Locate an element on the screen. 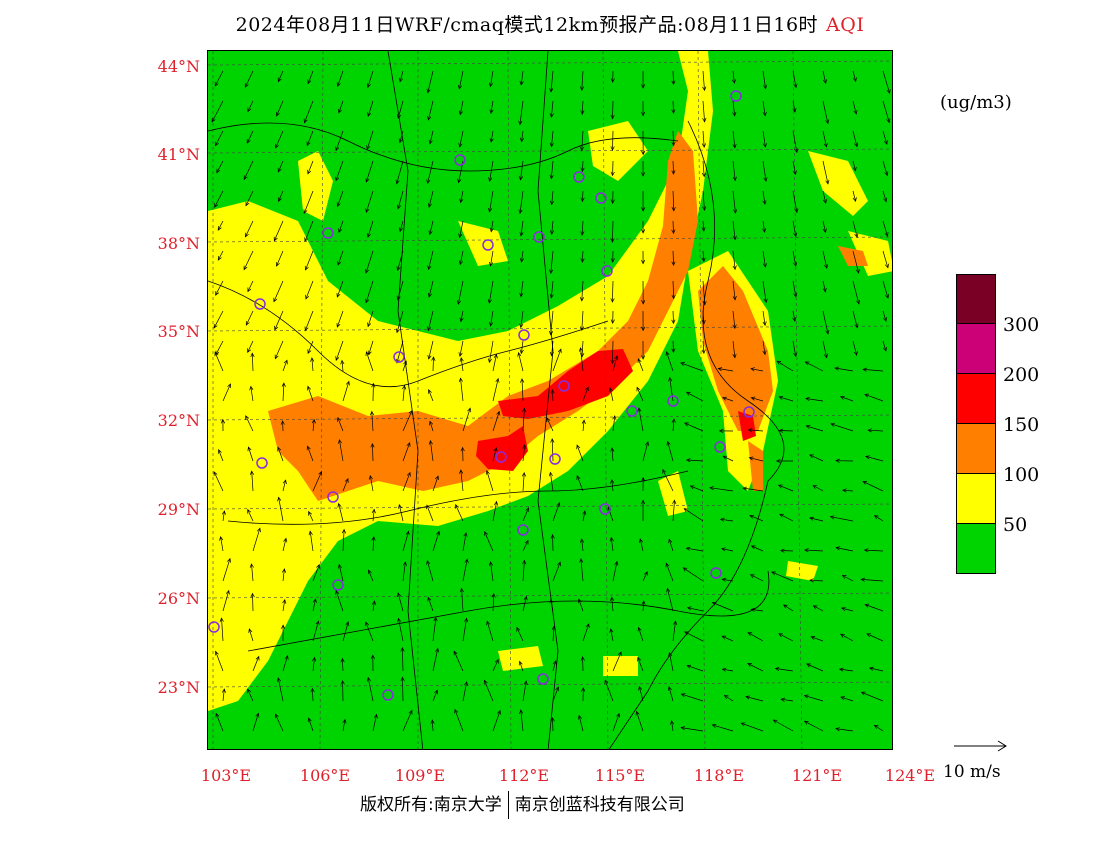  latitude-label: 23°N is located at coordinates (178, 687).